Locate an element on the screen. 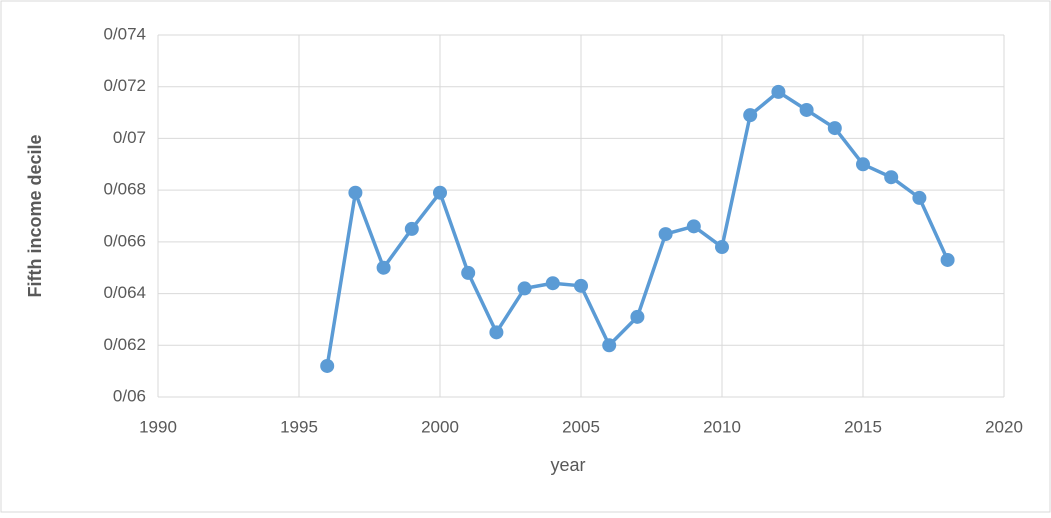 The image size is (1051, 518). x-axis-title: year is located at coordinates (567, 465).